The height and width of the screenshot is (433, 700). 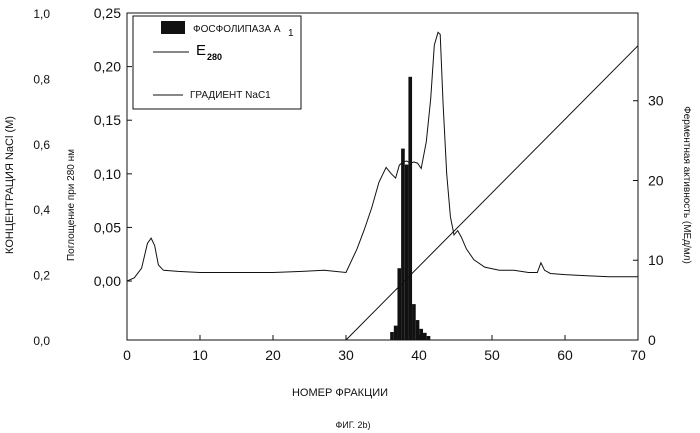 I want to click on y-abs-tick-label: 0,20, so click(x=107, y=67).